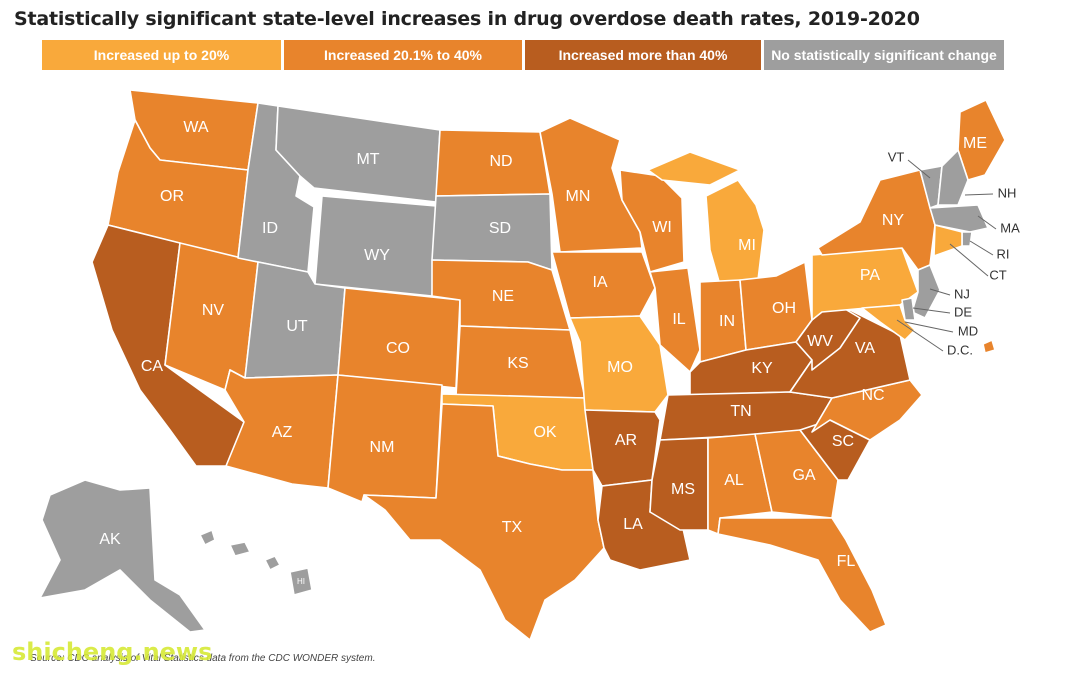 The image size is (1080, 673). I want to click on state-HI, so click(256, 562).